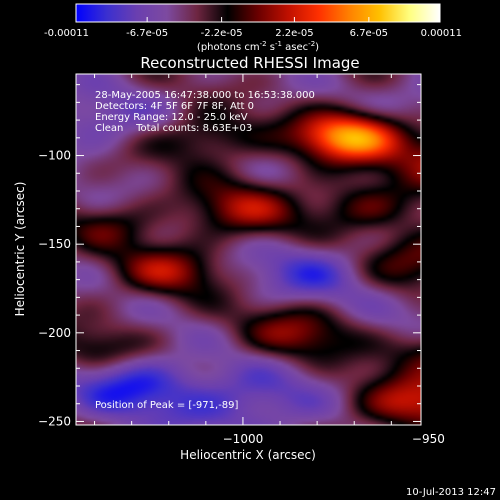  What do you see at coordinates (174, 106) in the screenshot?
I see `annotation-detectors: Detectors: 4F 5F 6F 7F 8F, Att 0` at bounding box center [174, 106].